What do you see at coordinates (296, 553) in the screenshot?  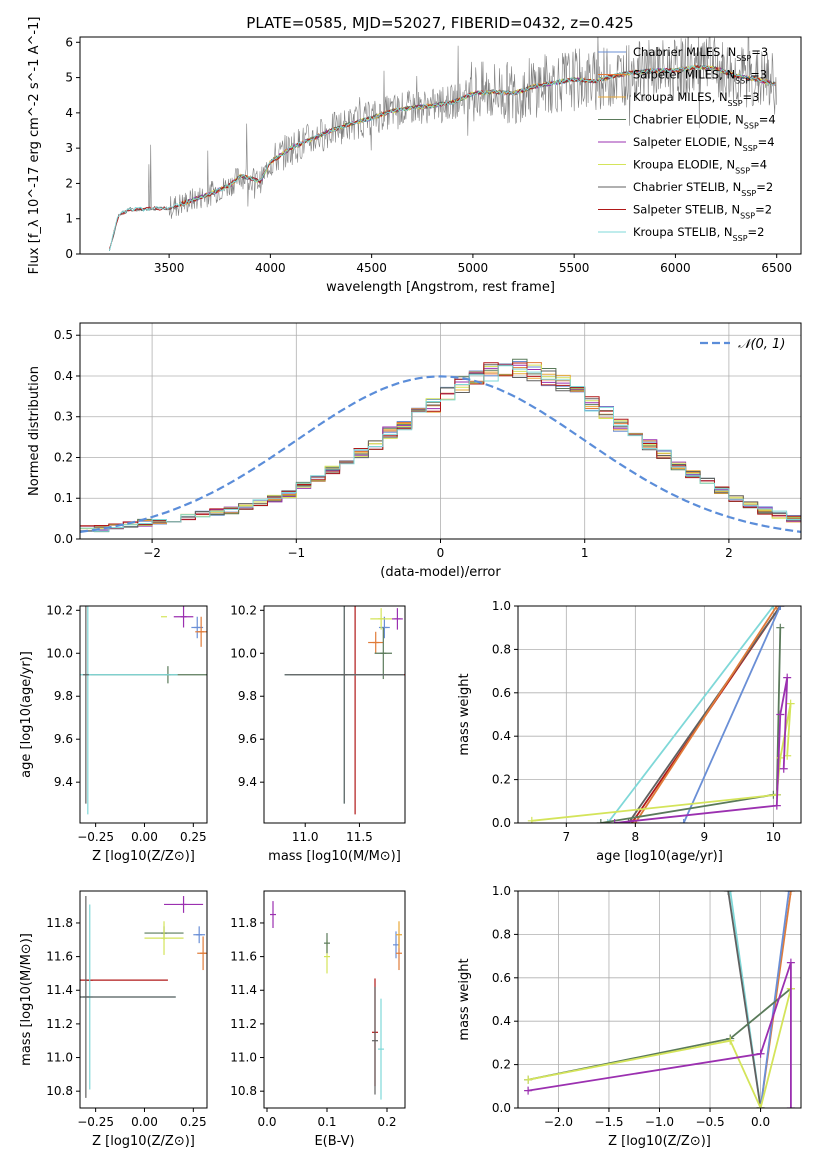 I see `x-tick-label: −1` at bounding box center [296, 553].